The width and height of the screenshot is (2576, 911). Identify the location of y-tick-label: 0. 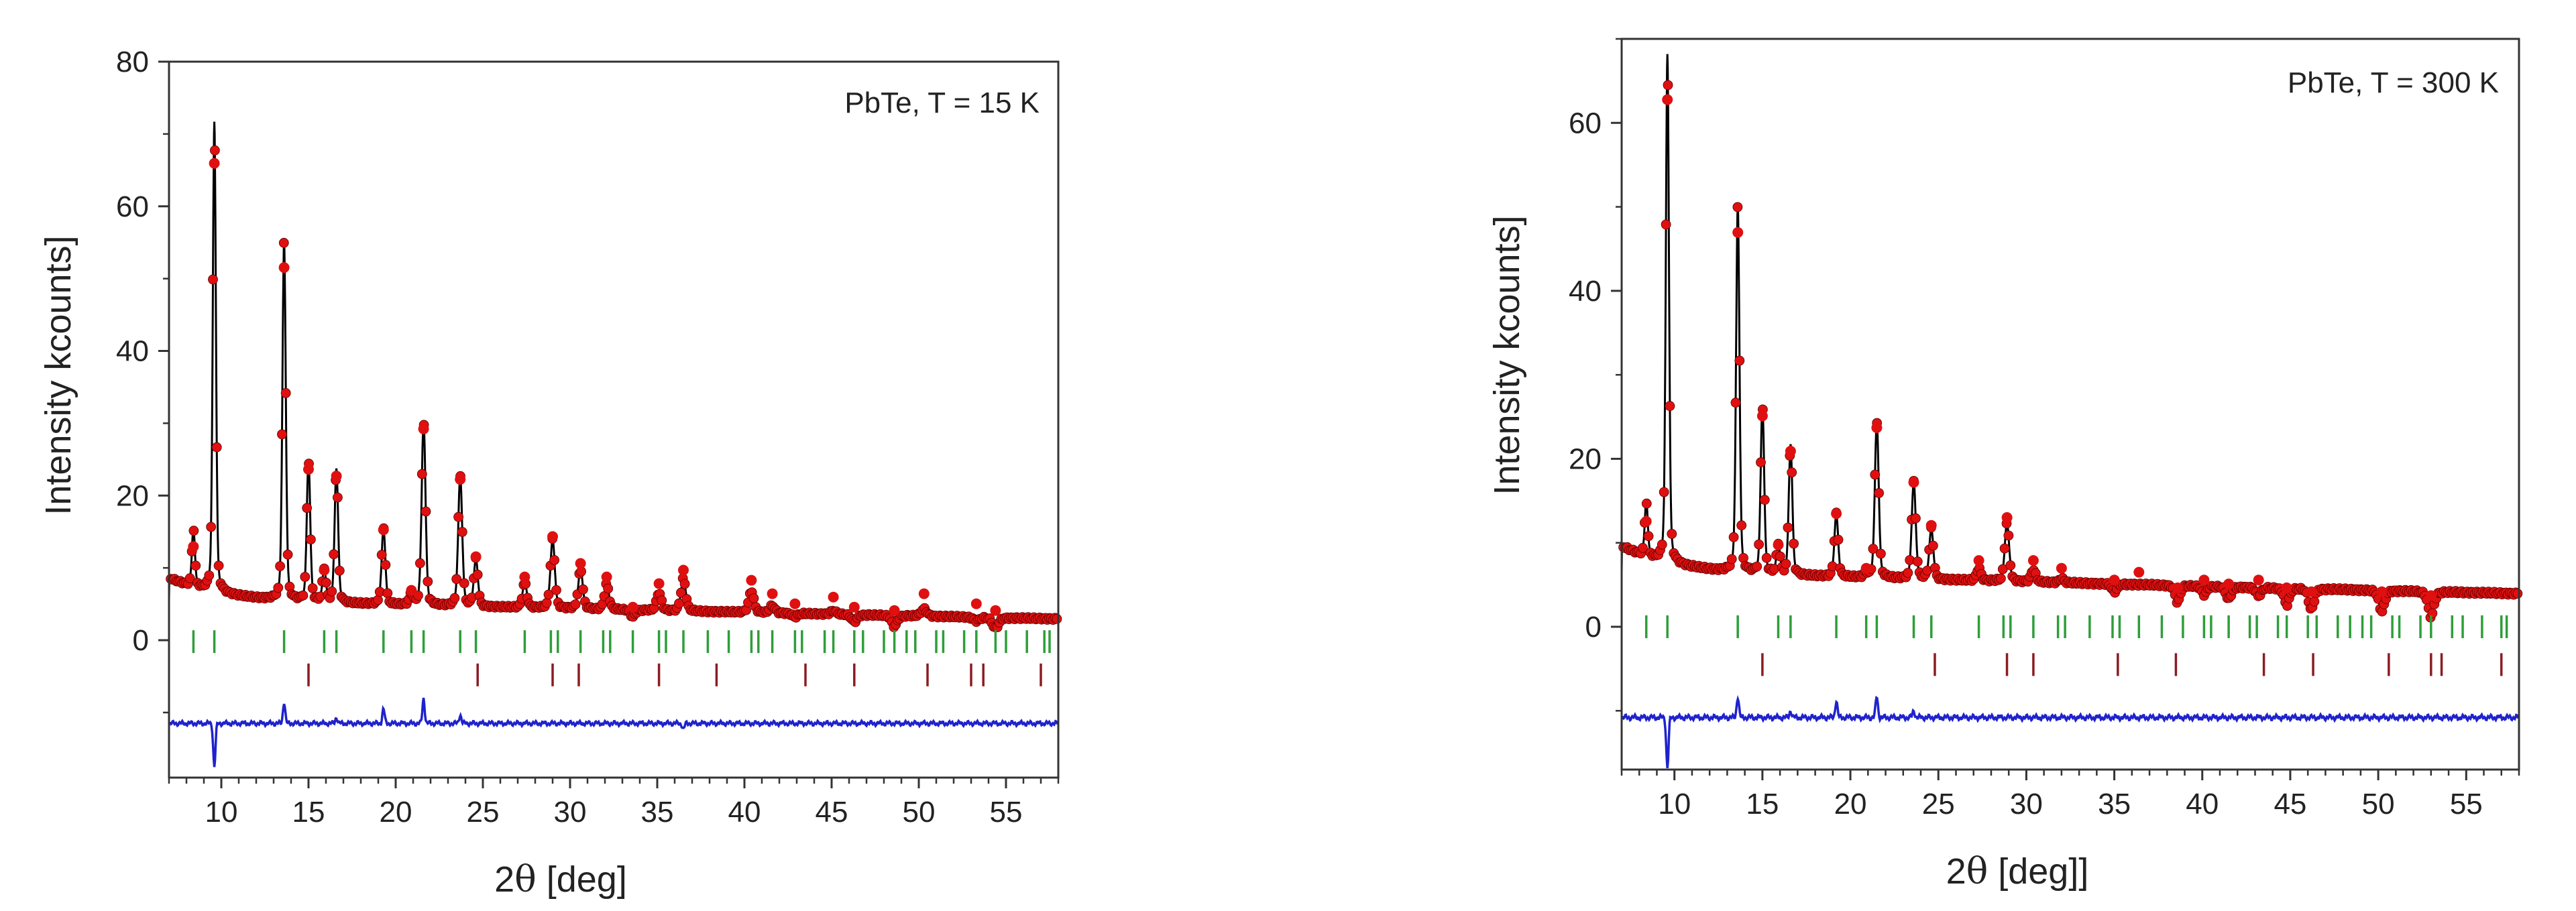
(141, 640).